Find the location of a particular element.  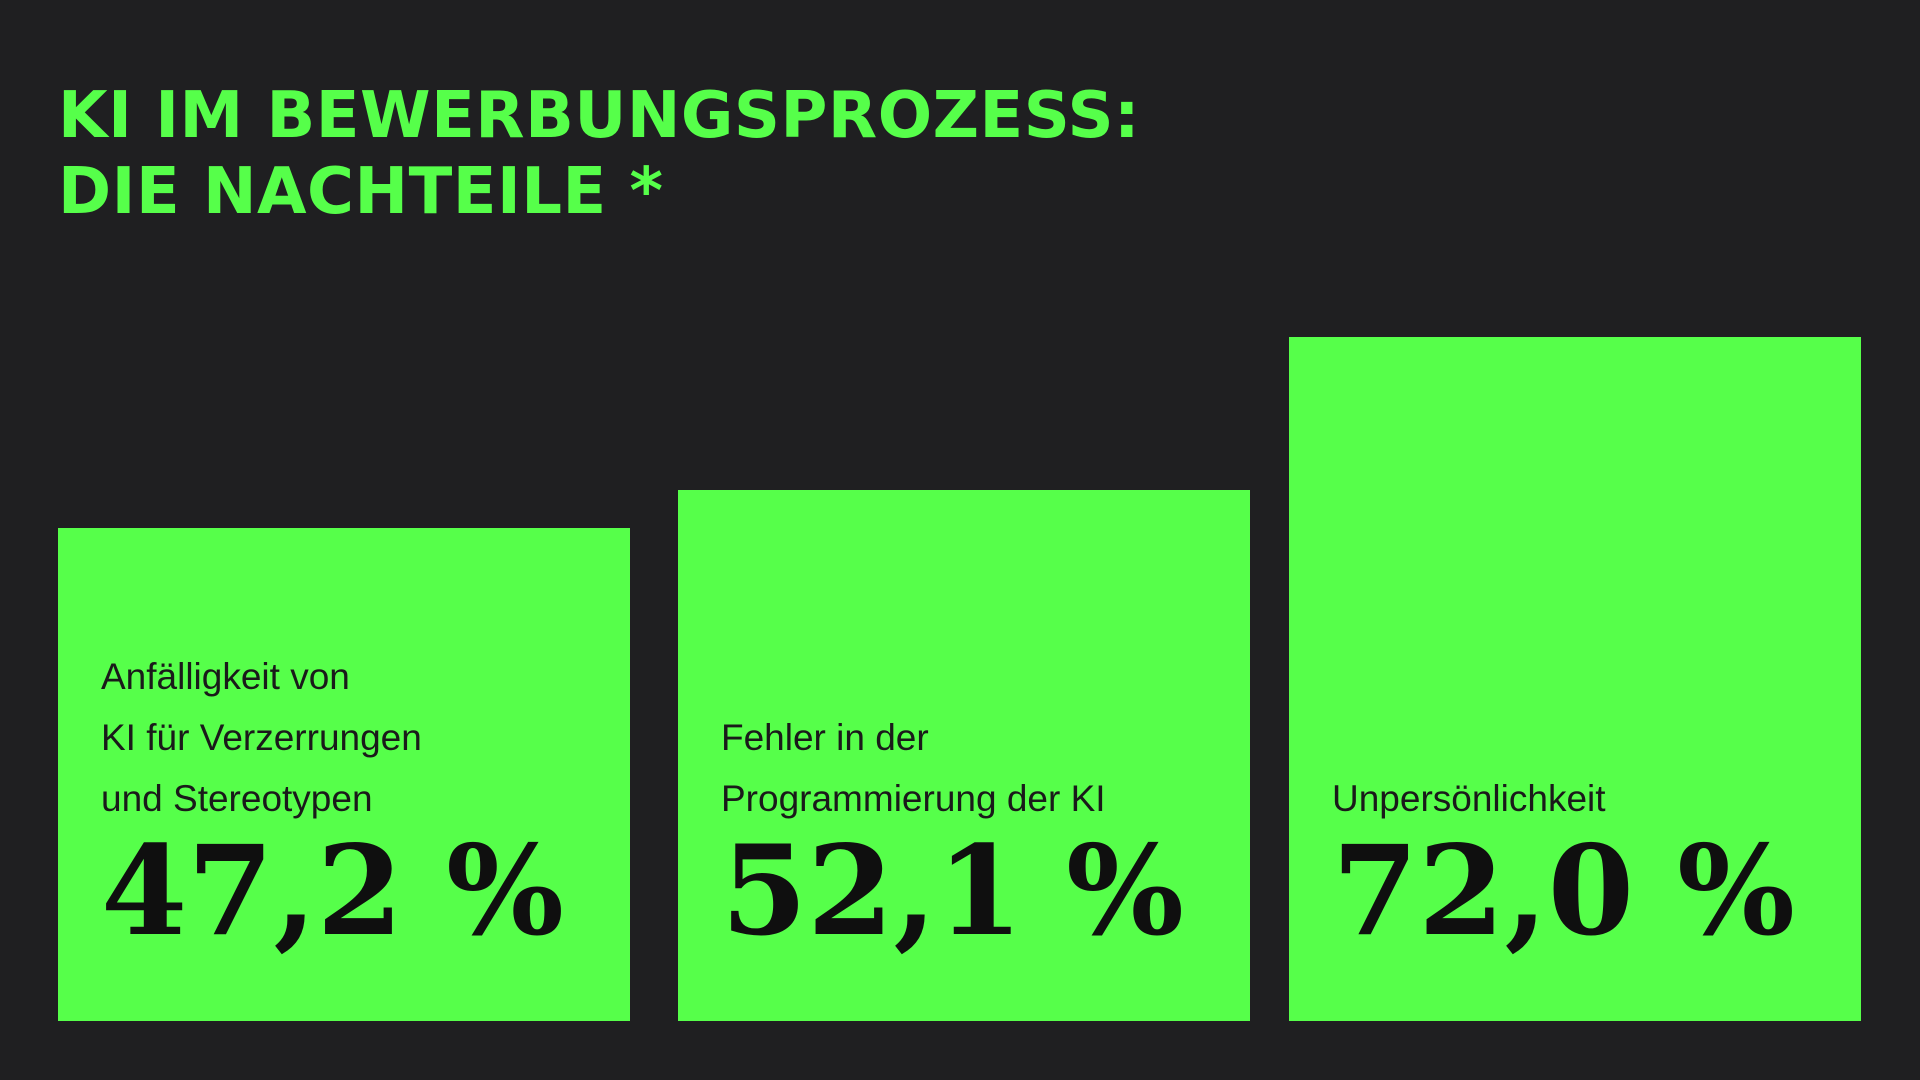

bar-value-bias: 47,2 % is located at coordinates (333, 891).